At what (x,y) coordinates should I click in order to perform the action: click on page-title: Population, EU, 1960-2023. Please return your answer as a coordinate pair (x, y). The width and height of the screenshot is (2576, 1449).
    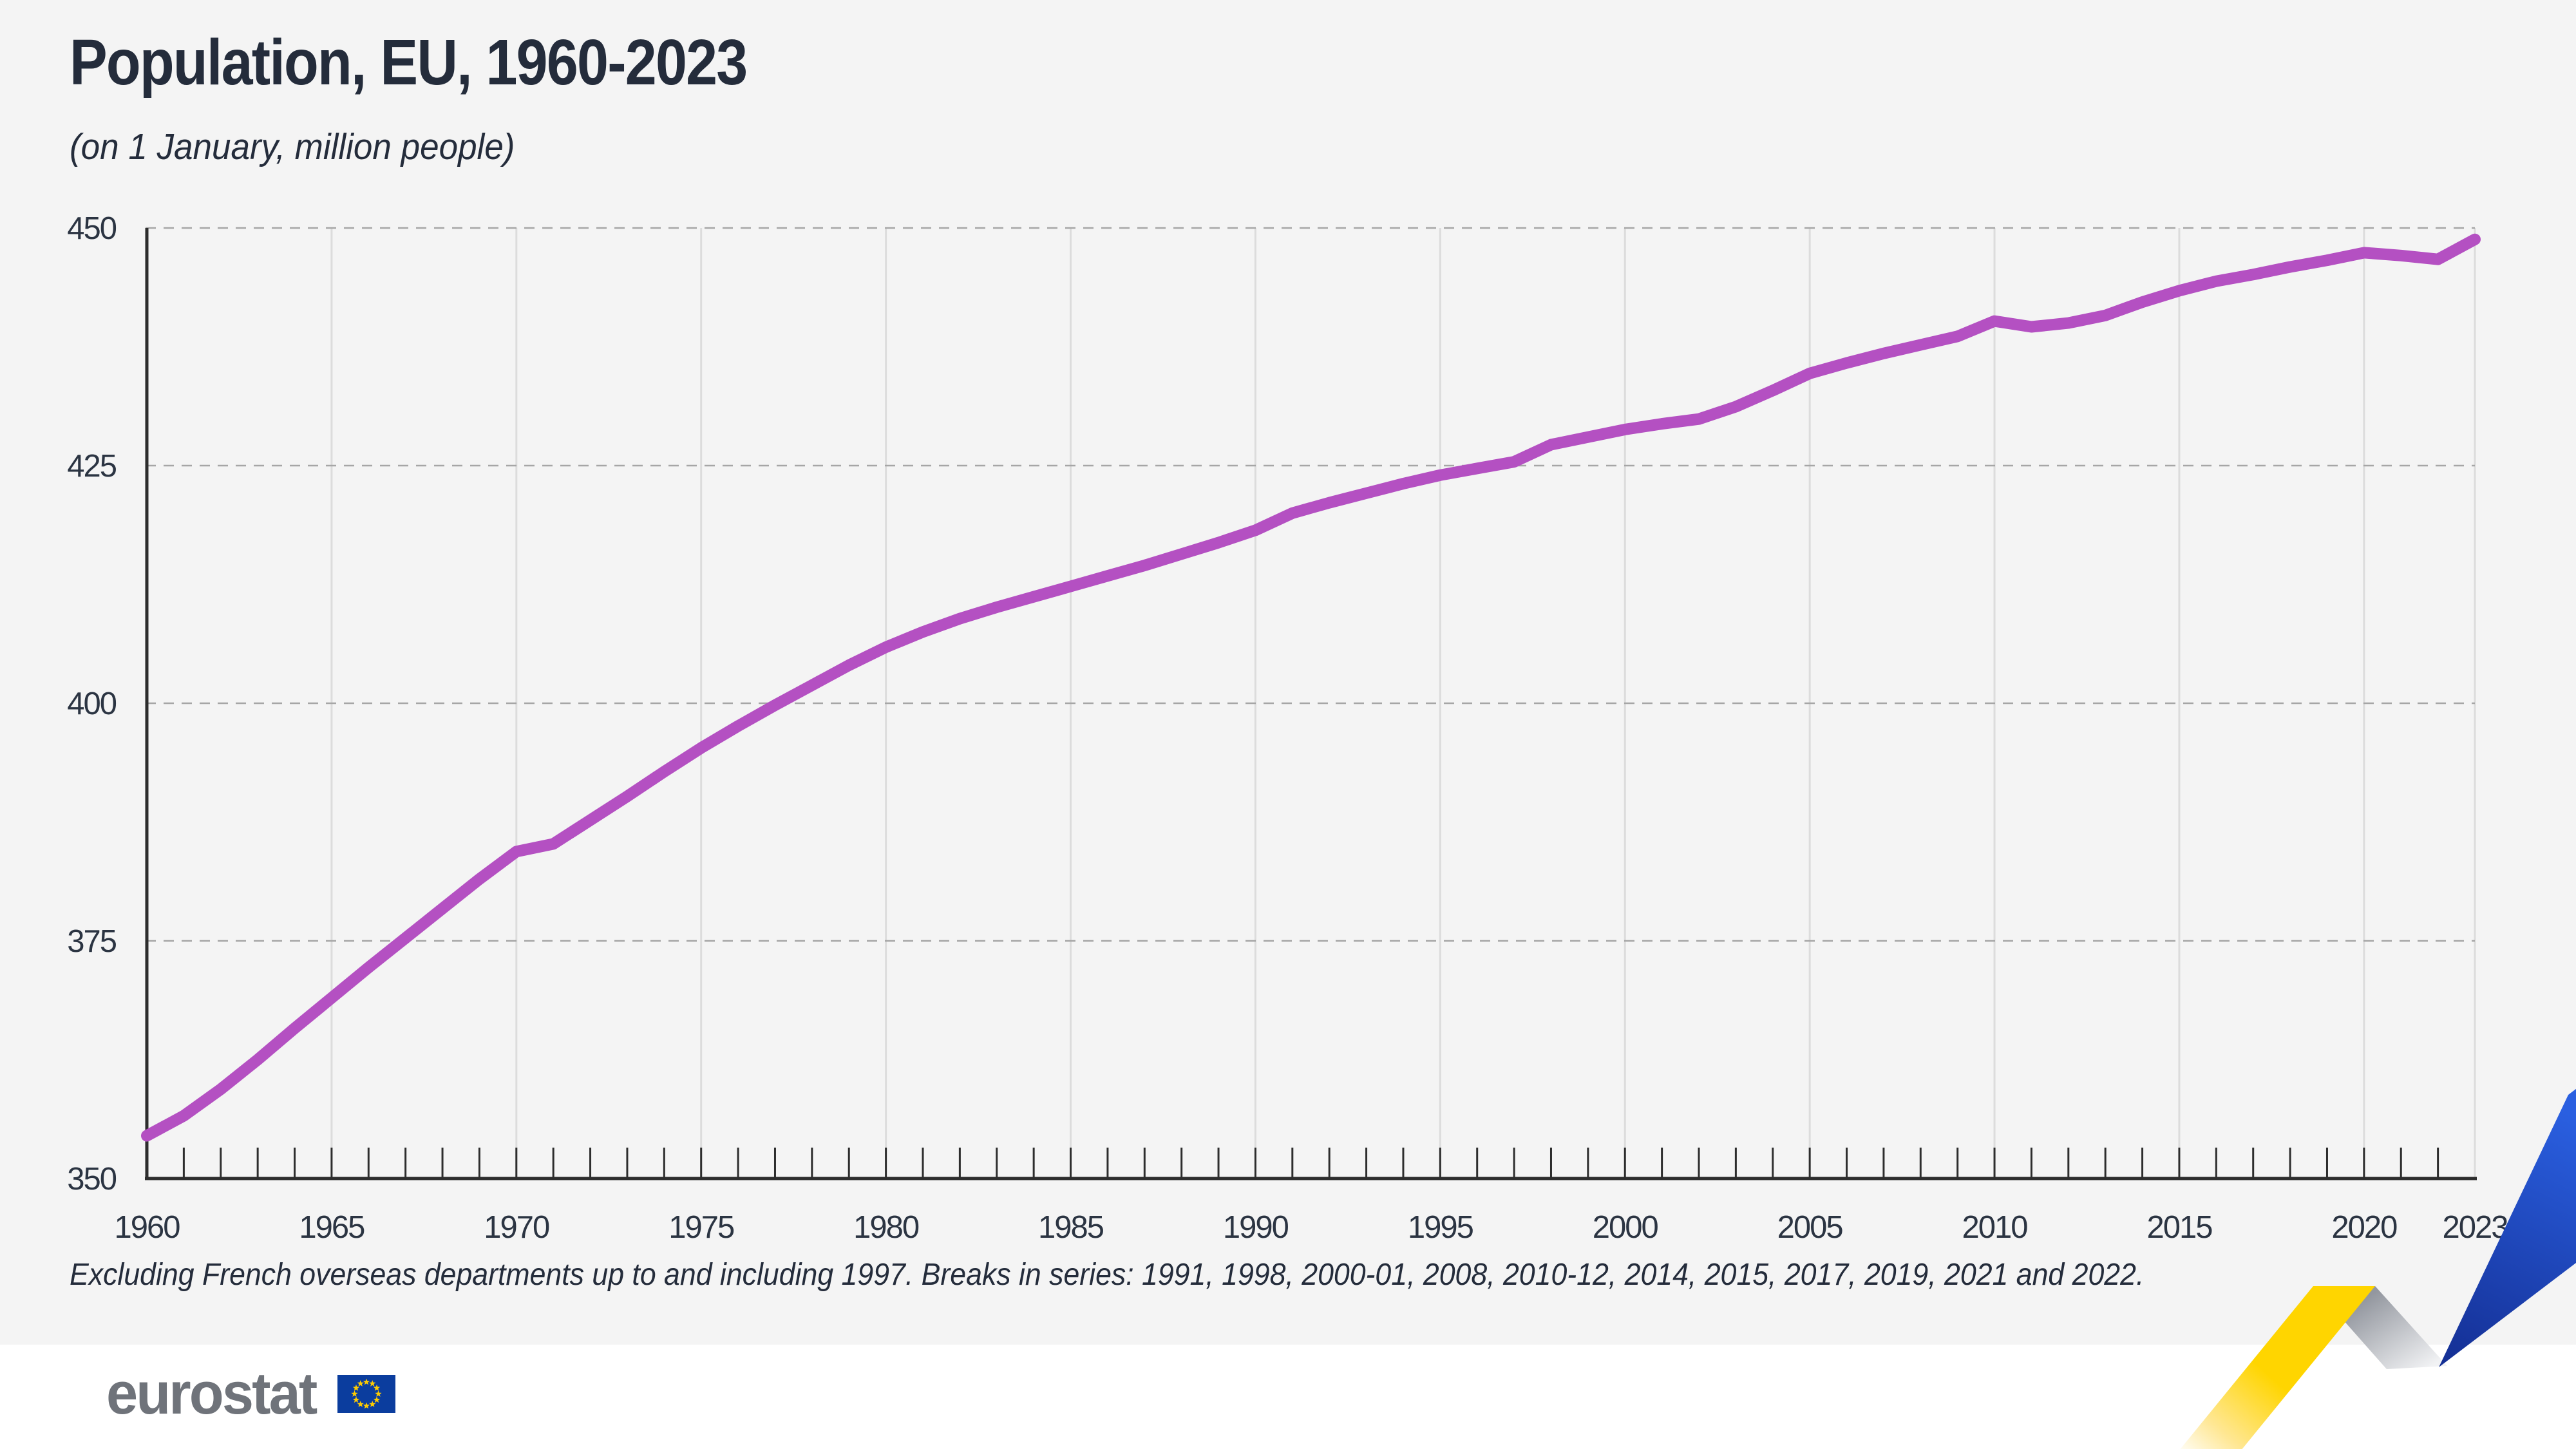
    Looking at the image, I should click on (409, 62).